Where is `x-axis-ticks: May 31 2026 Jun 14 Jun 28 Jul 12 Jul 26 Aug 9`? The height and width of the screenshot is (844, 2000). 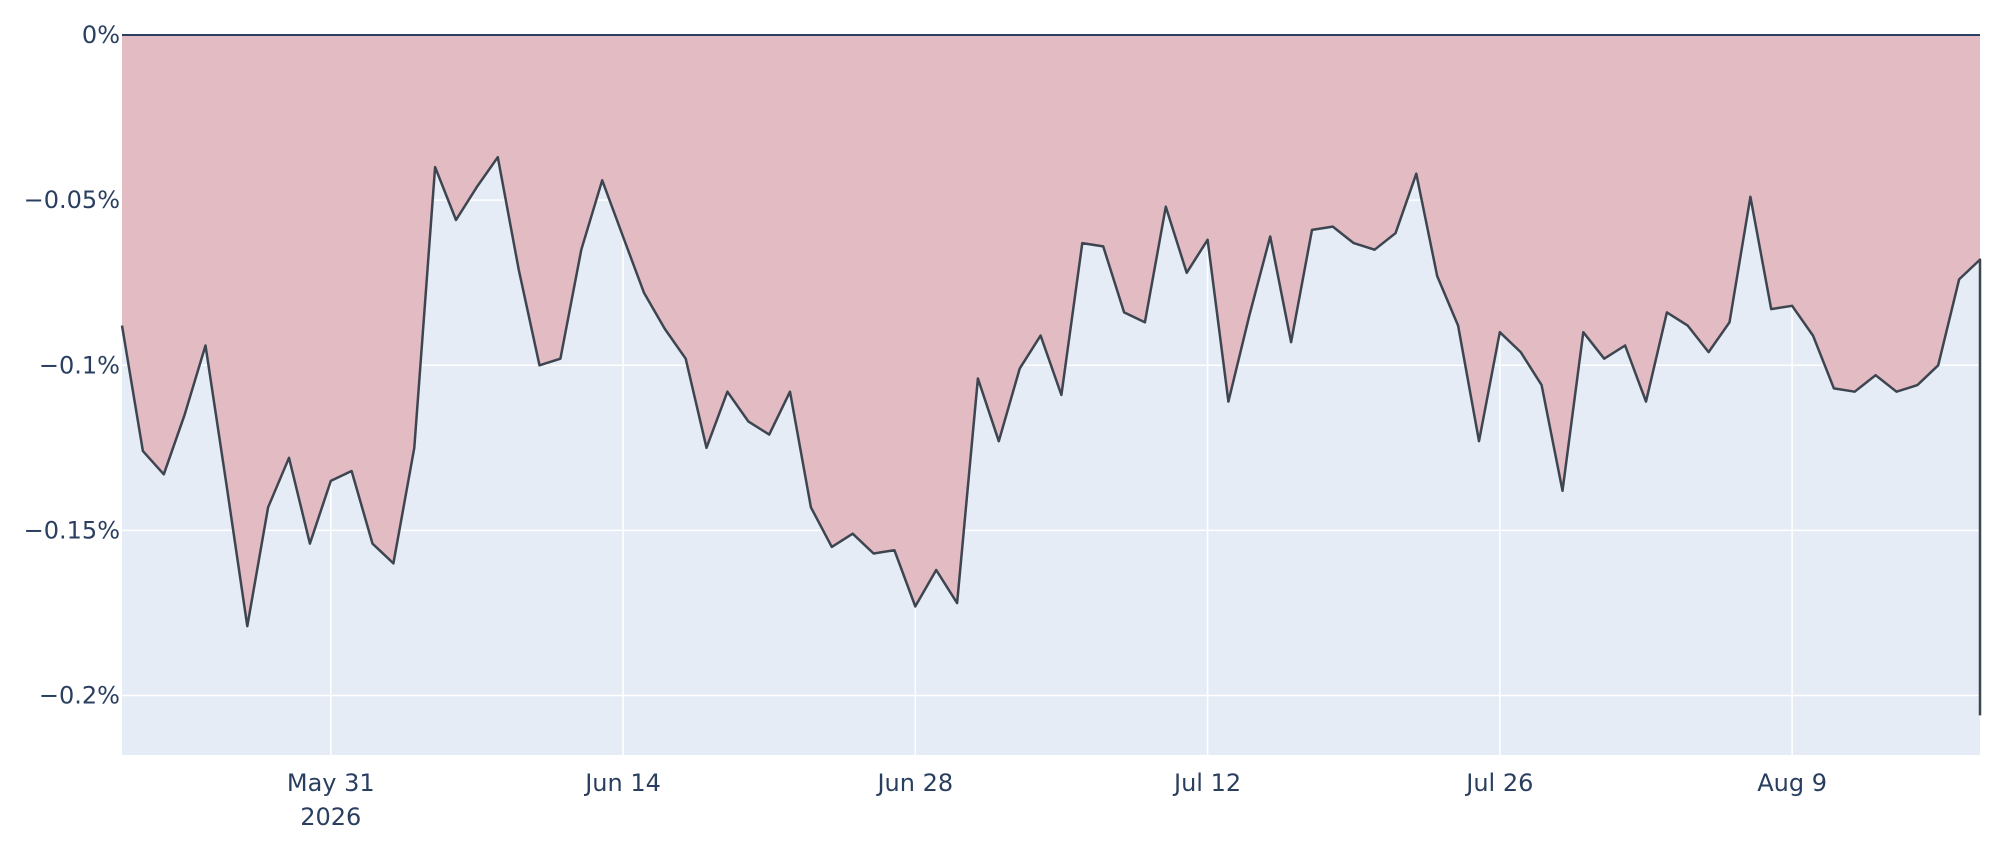 x-axis-ticks: May 31 2026 Jun 14 Jun 28 Jul 12 Jul 26 Aug 9 is located at coordinates (1057, 800).